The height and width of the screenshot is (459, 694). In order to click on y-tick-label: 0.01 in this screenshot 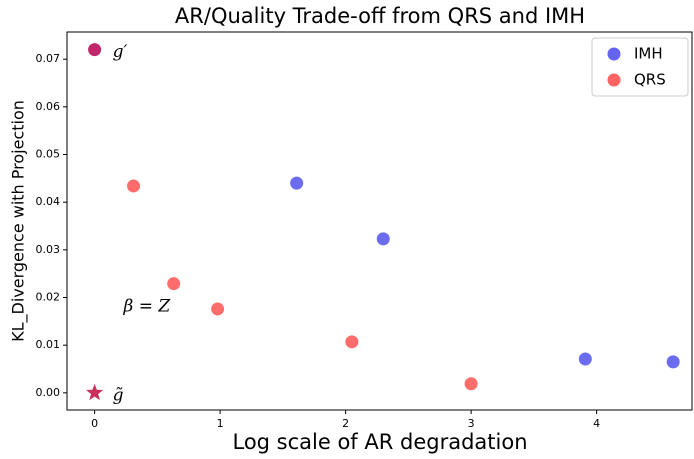, I will do `click(48, 344)`.